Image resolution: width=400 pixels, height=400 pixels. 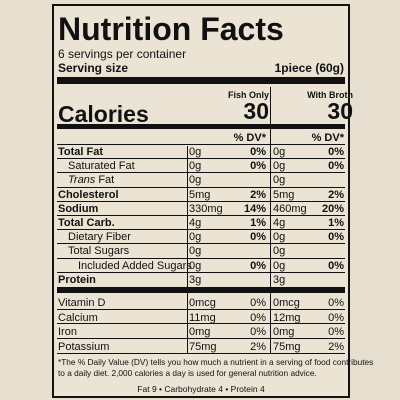 What do you see at coordinates (77, 279) in the screenshot?
I see `nutrient-label: Protein` at bounding box center [77, 279].